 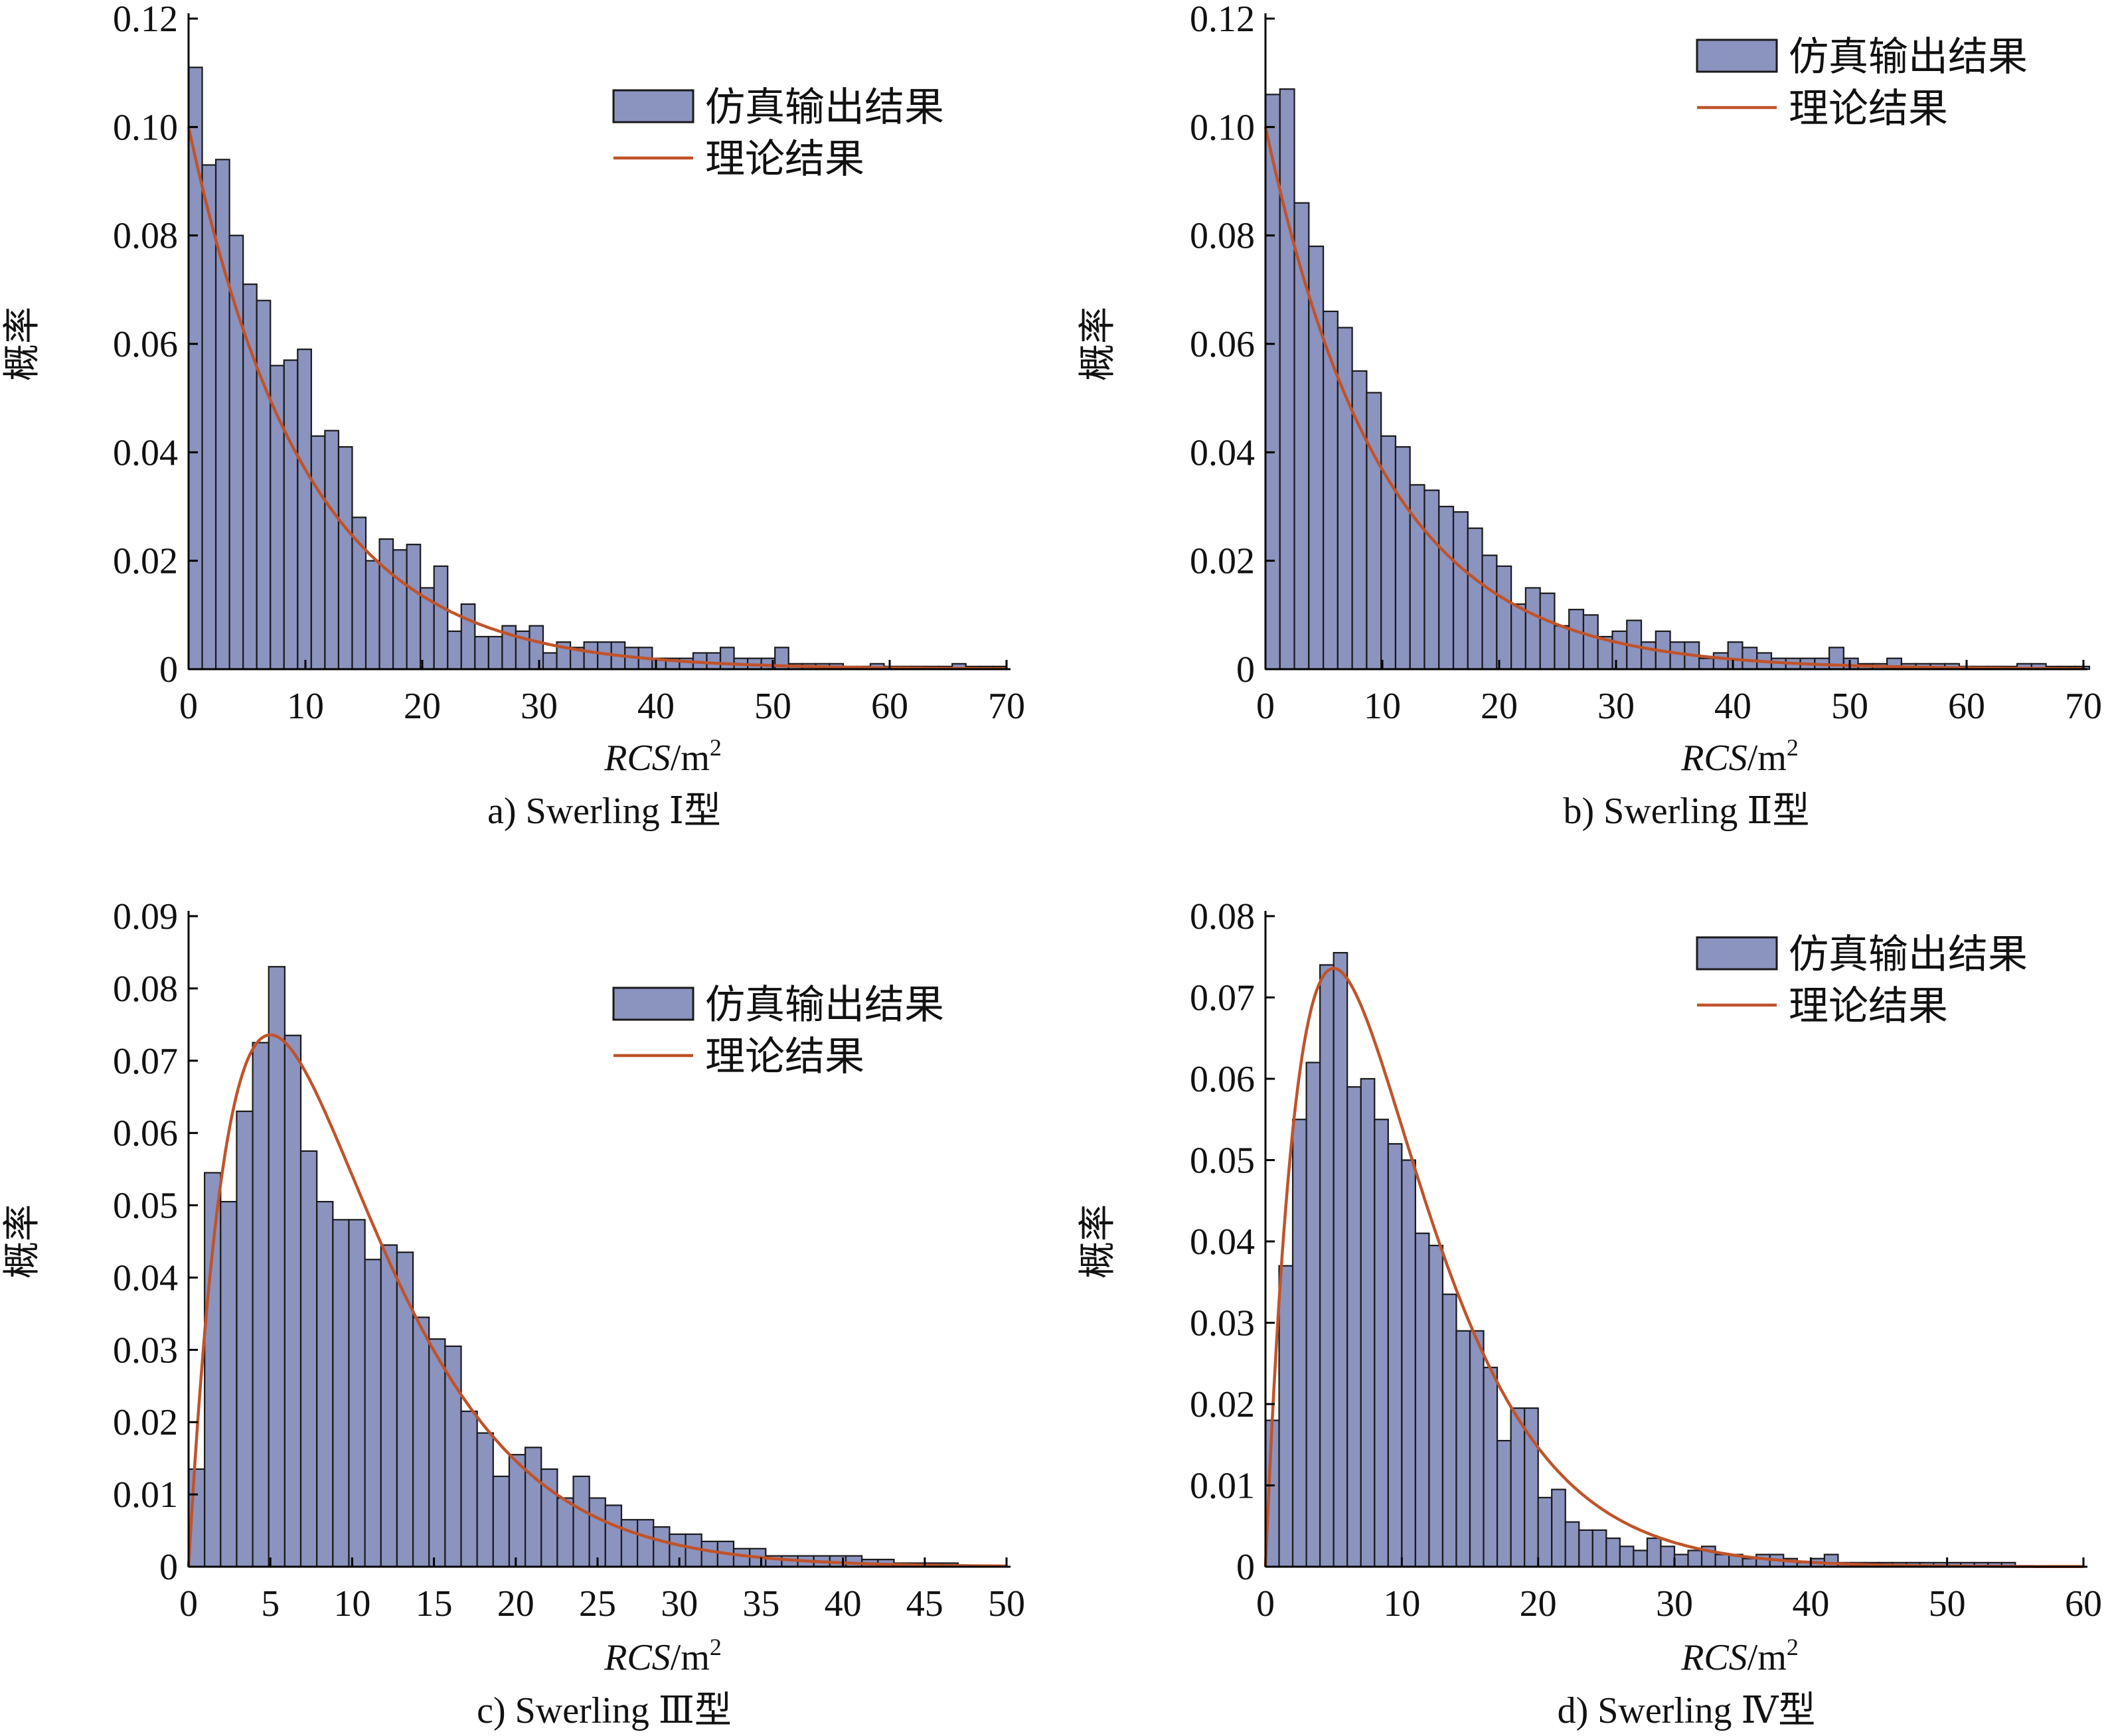 I want to click on x-tick-label: 5, so click(x=270, y=1604).